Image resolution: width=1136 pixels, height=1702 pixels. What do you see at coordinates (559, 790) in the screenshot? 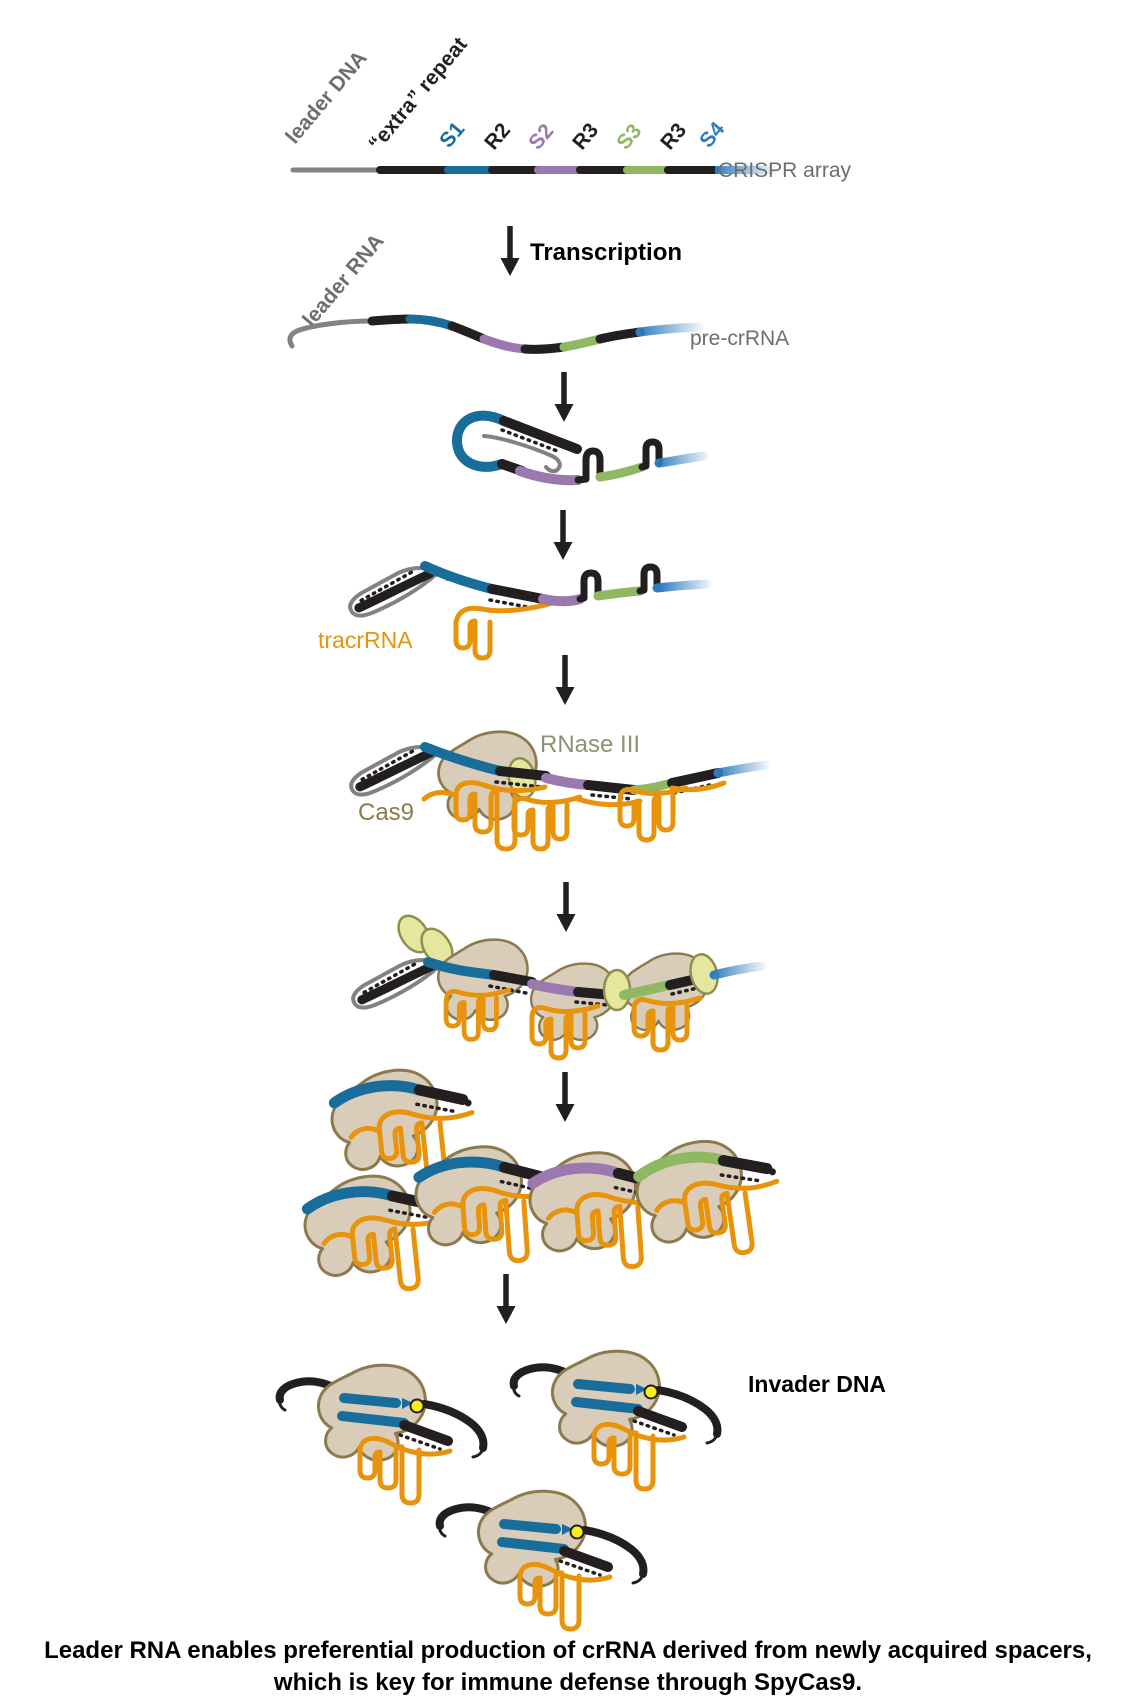
I see `cas9-rnase-loading-step: RNase III Cas9` at bounding box center [559, 790].